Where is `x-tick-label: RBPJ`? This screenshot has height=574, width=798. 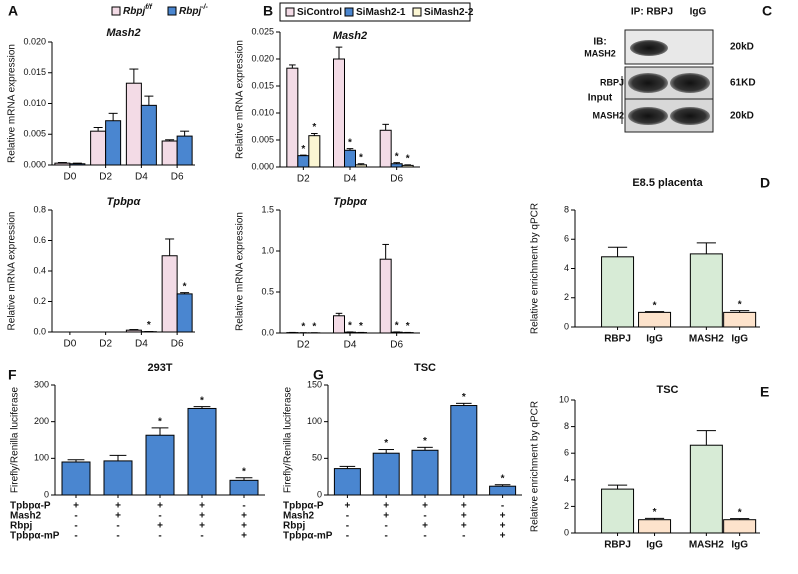 x-tick-label: RBPJ is located at coordinates (617, 545).